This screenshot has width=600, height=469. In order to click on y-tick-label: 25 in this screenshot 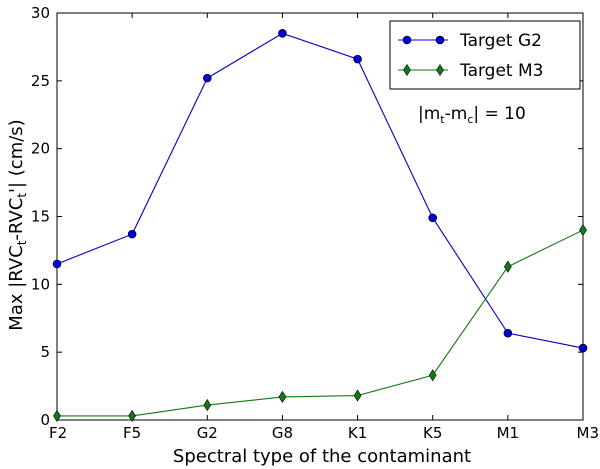, I will do `click(40, 81)`.